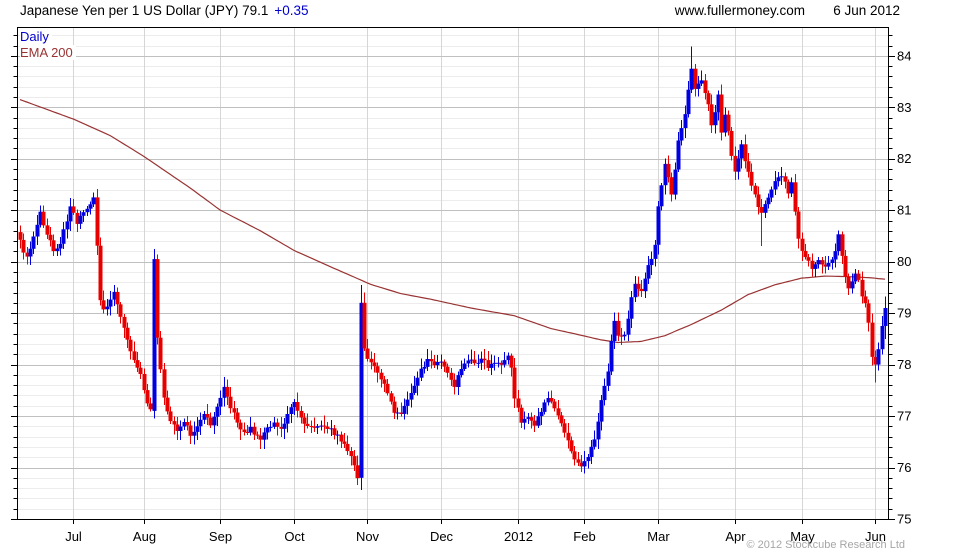  What do you see at coordinates (658, 536) in the screenshot?
I see `x-axis-label: Mar` at bounding box center [658, 536].